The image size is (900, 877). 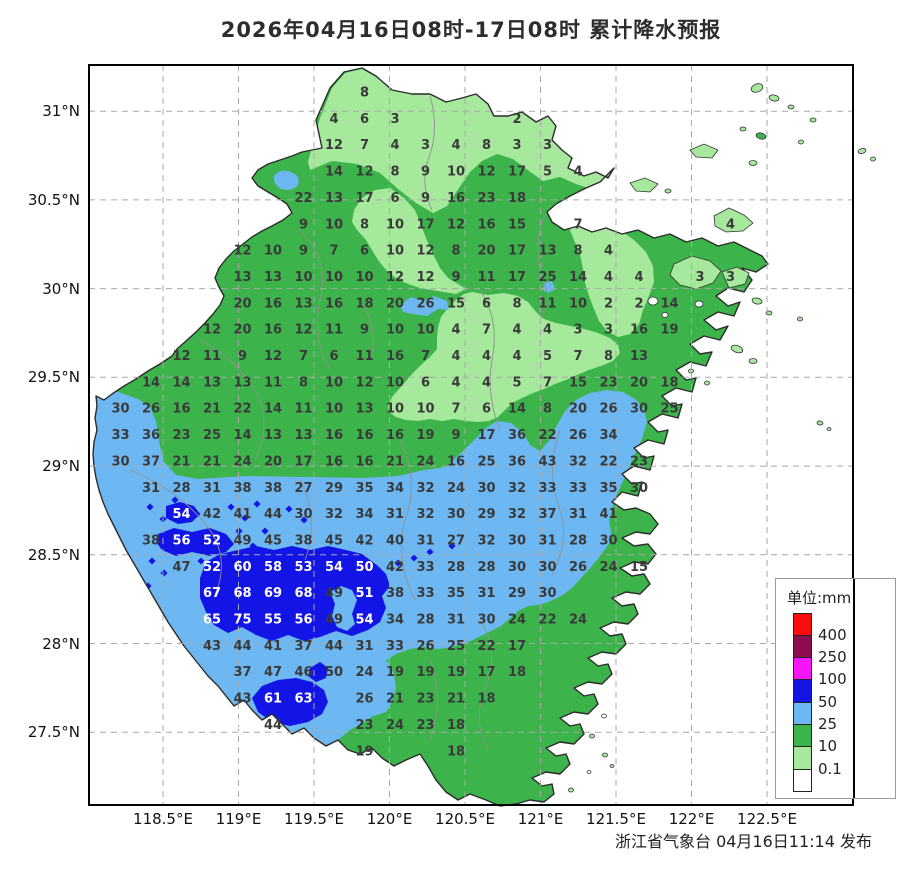 I want to click on precip-value: 34, so click(x=608, y=435).